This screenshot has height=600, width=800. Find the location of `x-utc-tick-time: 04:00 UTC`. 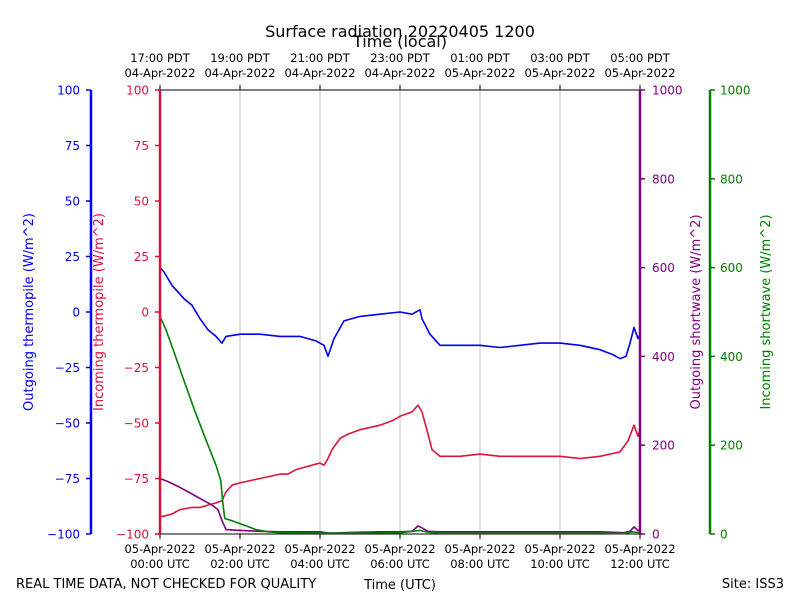

x-utc-tick-time: 04:00 UTC is located at coordinates (320, 564).